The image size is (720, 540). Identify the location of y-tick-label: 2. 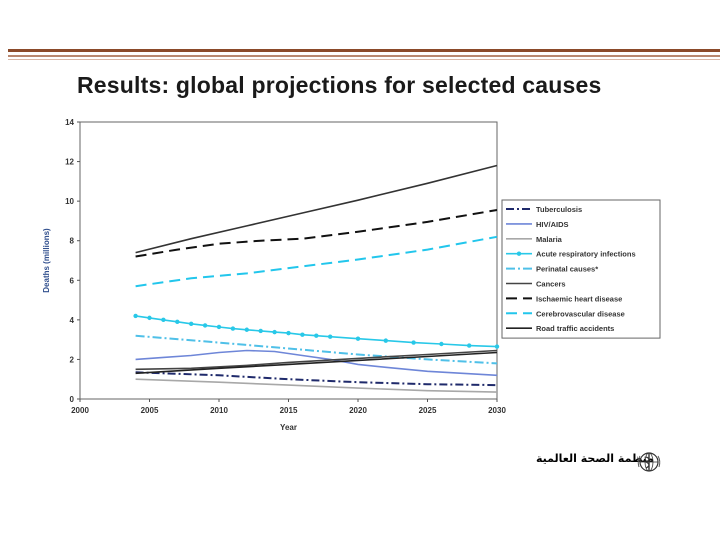
(72, 359).